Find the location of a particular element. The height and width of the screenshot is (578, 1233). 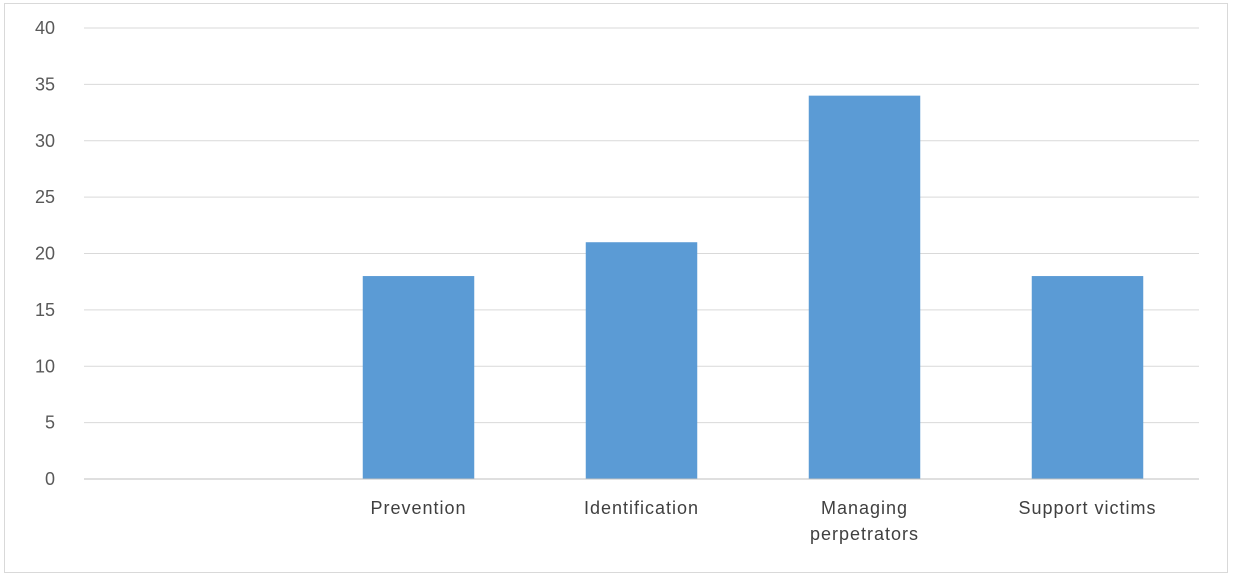

x-category-label: Support victims is located at coordinates (1087, 508).